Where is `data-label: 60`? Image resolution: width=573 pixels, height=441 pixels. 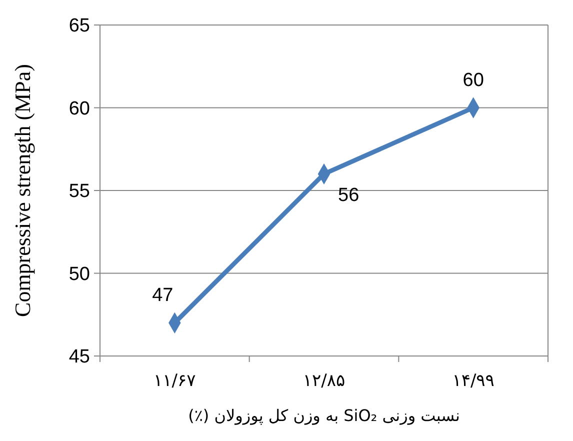 data-label: 60 is located at coordinates (473, 80).